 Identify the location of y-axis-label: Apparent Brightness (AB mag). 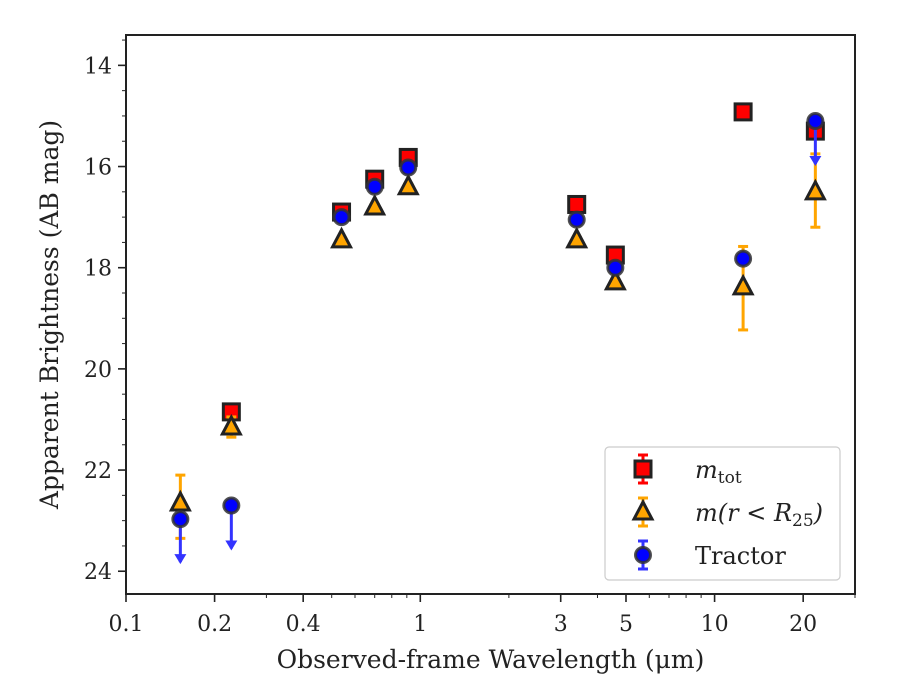
(49, 315).